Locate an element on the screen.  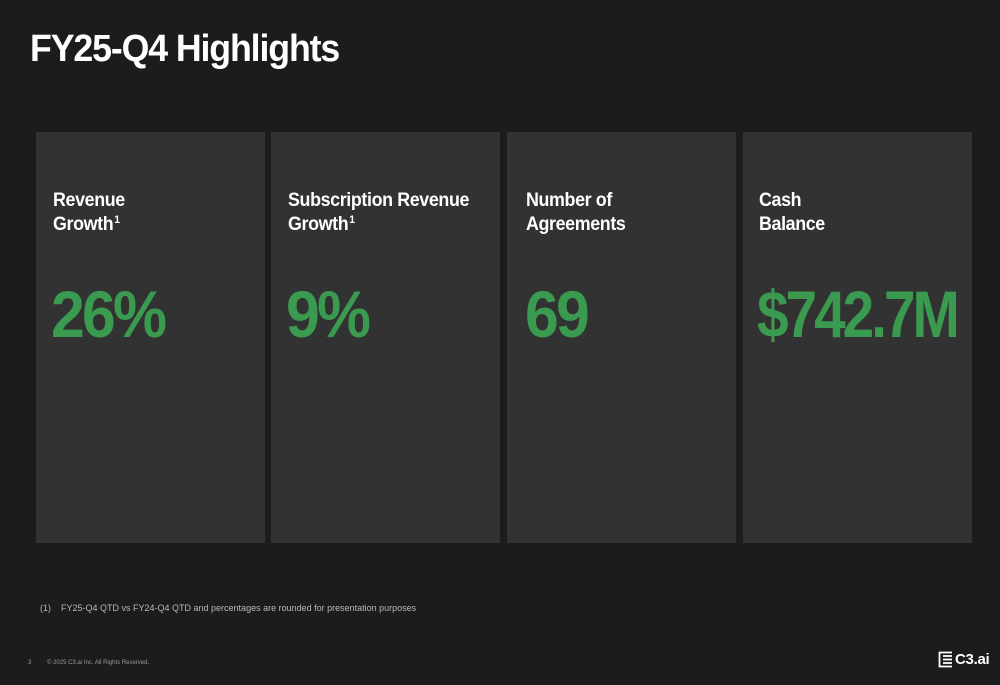
card-value: 9% is located at coordinates (328, 314).